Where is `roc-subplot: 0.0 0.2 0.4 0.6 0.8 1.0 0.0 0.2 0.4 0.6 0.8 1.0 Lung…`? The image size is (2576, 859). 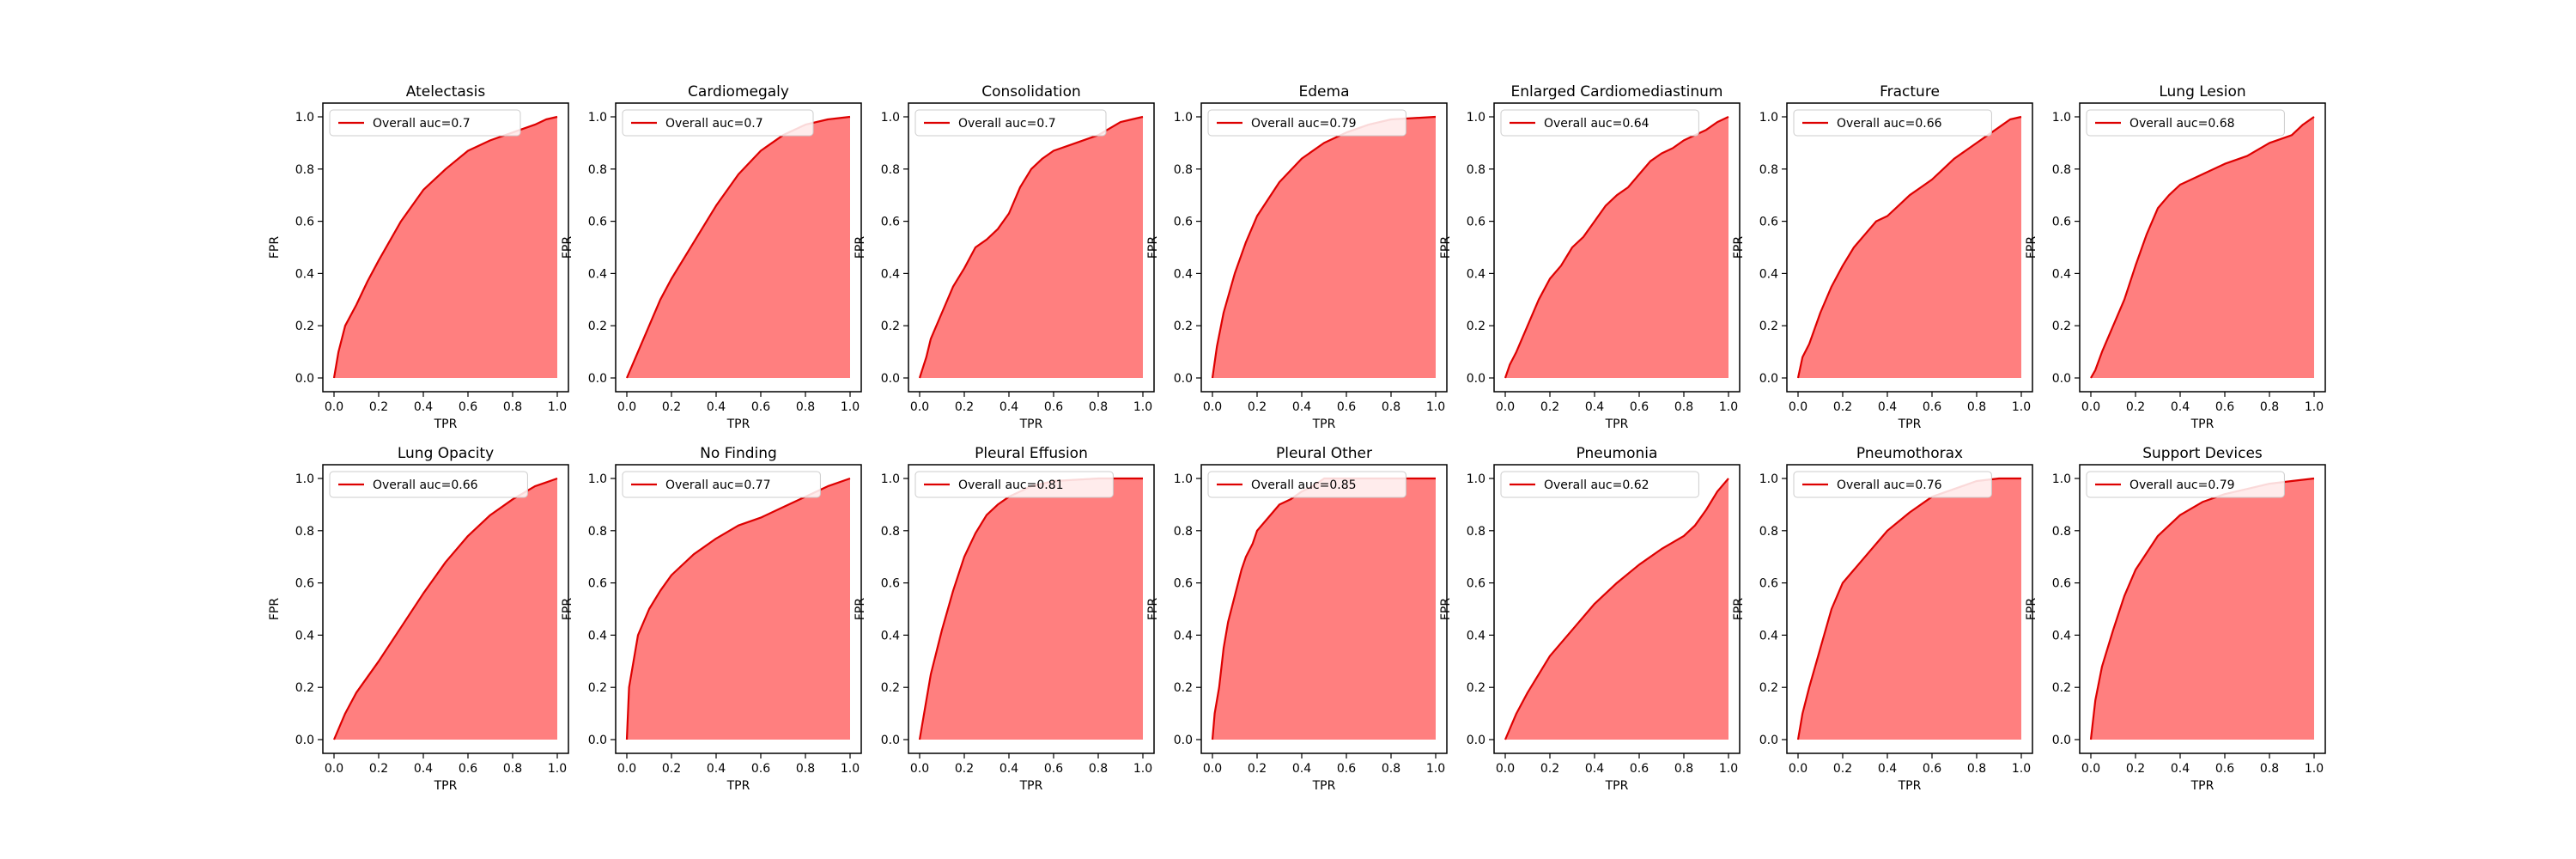 roc-subplot: 0.0 0.2 0.4 0.6 0.8 1.0 0.0 0.2 0.4 0.6 0.8 1.0 Lung… is located at coordinates (419, 619).